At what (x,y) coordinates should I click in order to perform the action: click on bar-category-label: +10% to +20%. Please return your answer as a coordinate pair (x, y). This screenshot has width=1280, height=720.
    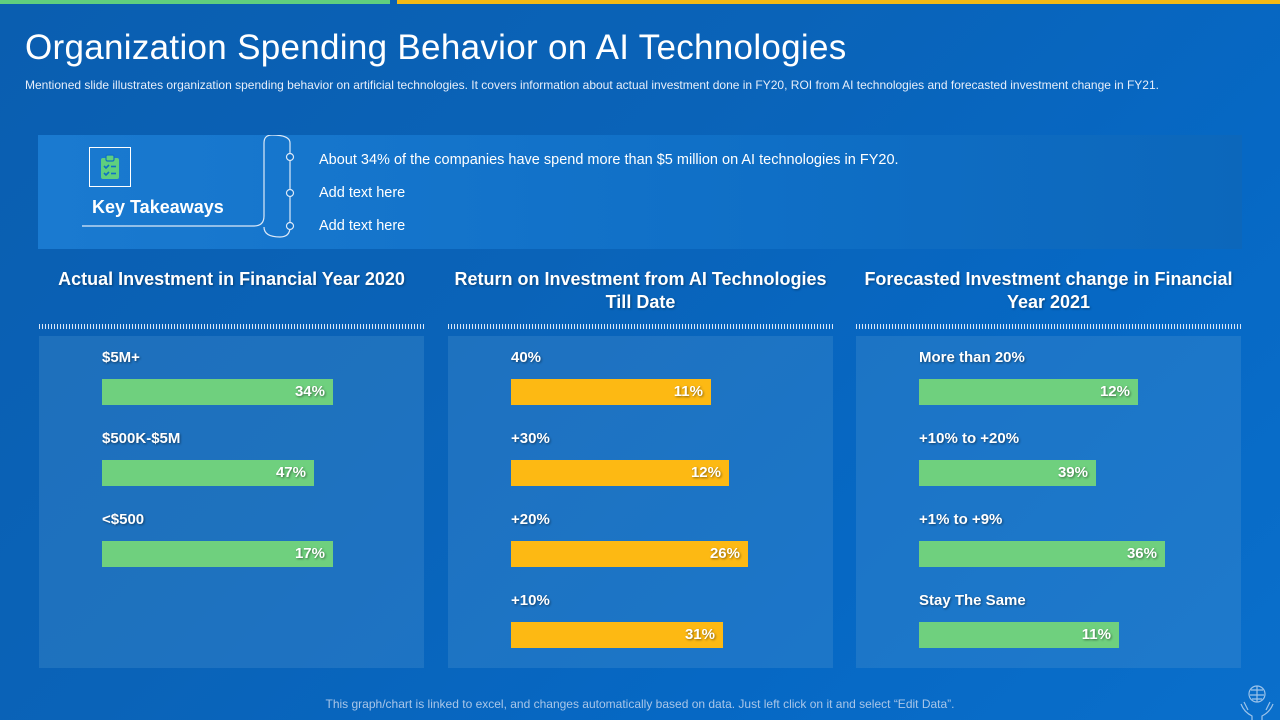
    Looking at the image, I should click on (969, 438).